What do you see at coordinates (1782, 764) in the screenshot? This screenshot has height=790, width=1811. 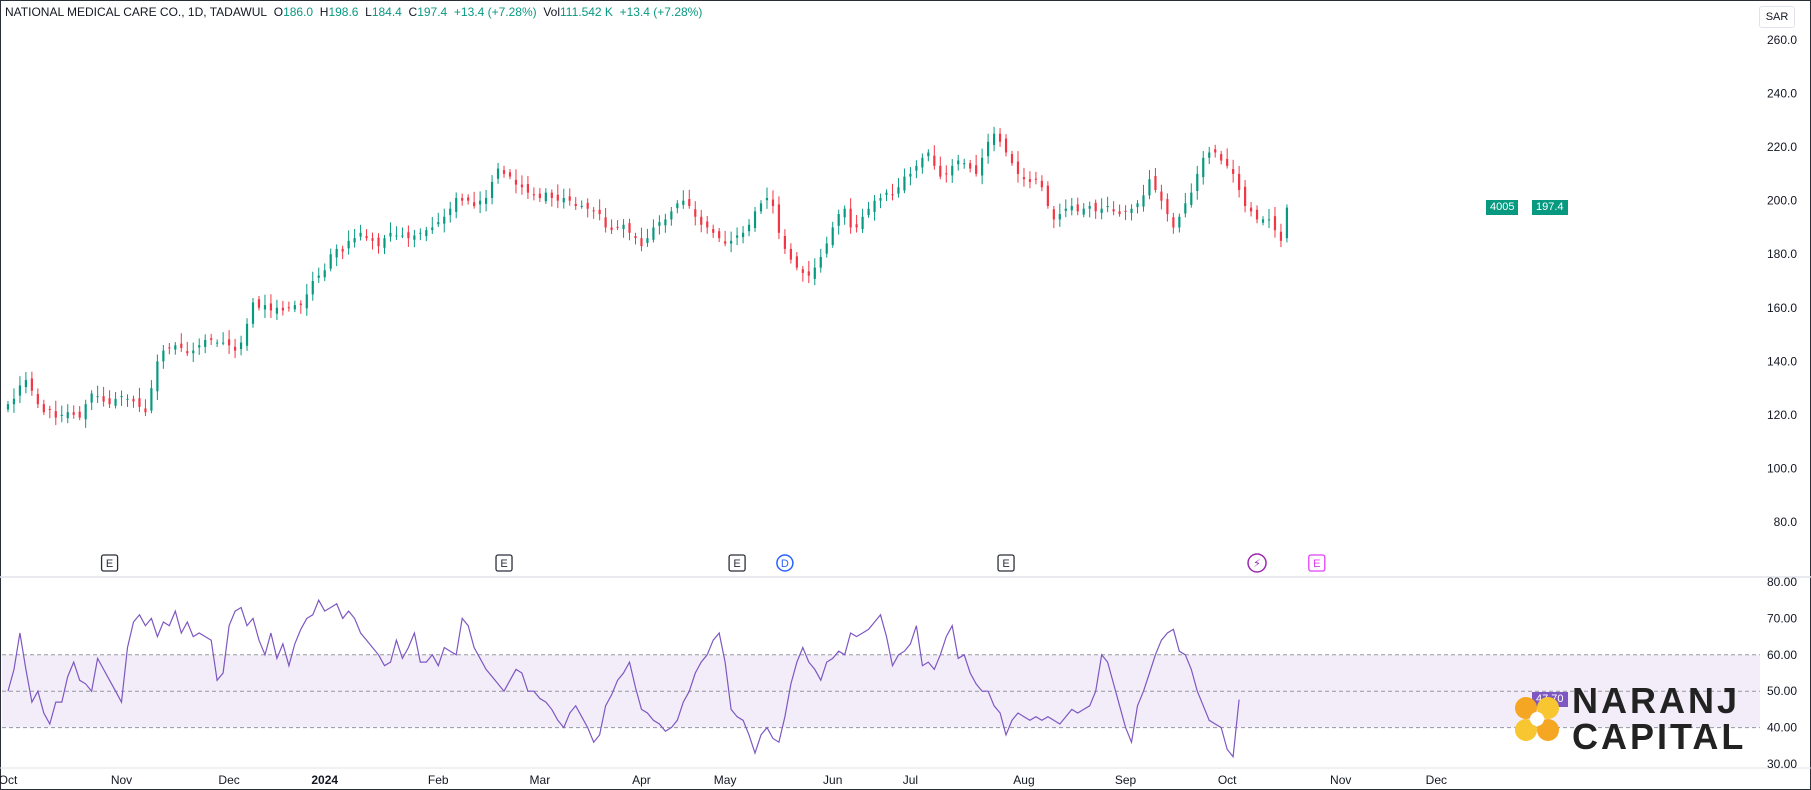 I see `rsi-axis-tick: 30.00` at bounding box center [1782, 764].